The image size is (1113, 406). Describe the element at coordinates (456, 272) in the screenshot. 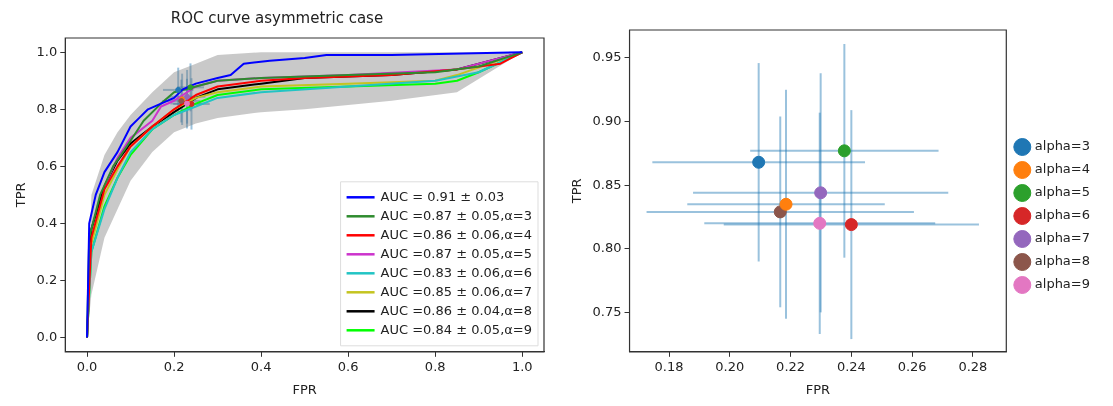

I see `legend-label: AUC =0.83 ± 0.06,α=6` at that location.